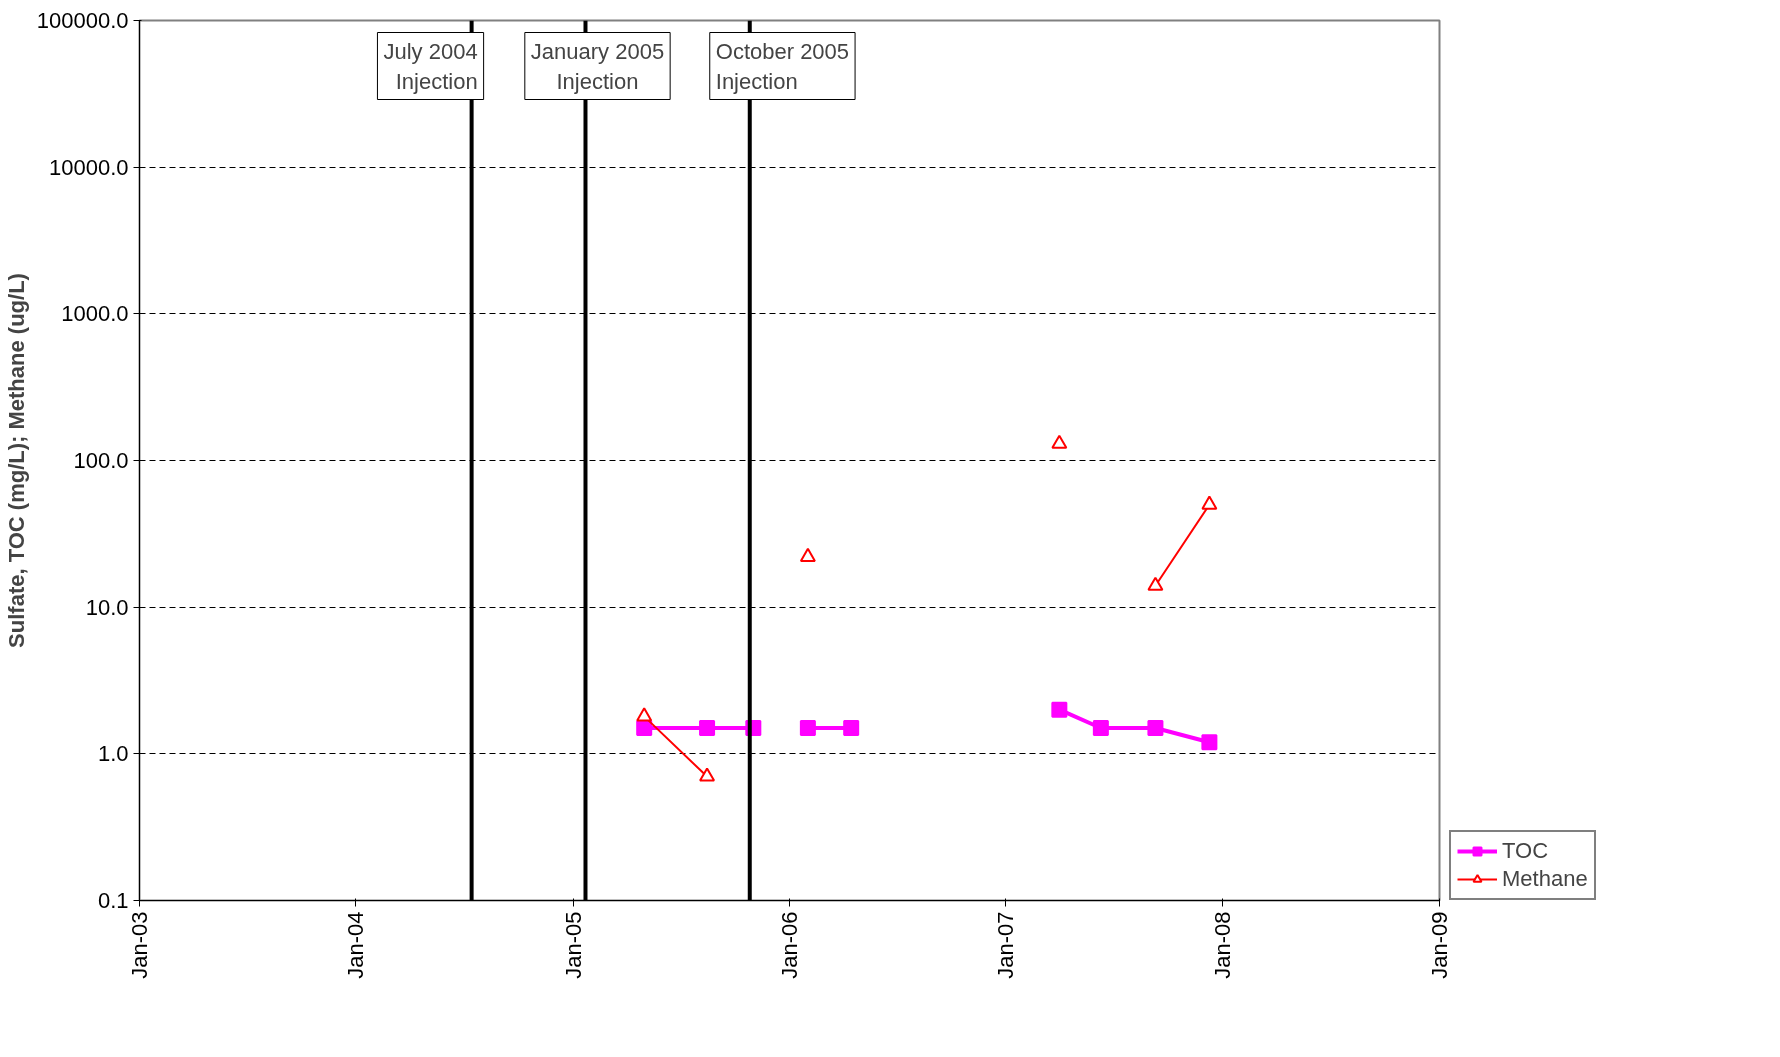 The height and width of the screenshot is (1057, 1780). What do you see at coordinates (101, 460) in the screenshot?
I see `y-tick-label: 100.0` at bounding box center [101, 460].